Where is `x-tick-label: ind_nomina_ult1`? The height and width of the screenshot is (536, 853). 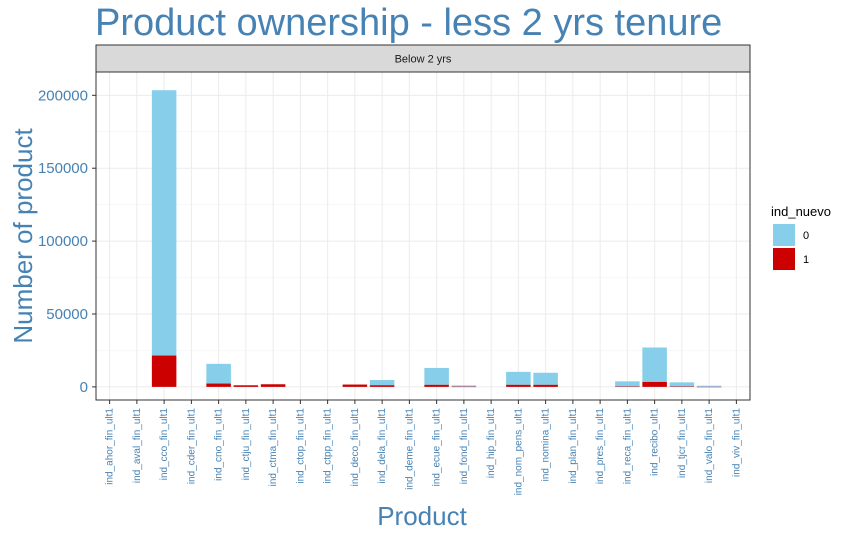 x-tick-label: ind_nomina_ult1 is located at coordinates (546, 445).